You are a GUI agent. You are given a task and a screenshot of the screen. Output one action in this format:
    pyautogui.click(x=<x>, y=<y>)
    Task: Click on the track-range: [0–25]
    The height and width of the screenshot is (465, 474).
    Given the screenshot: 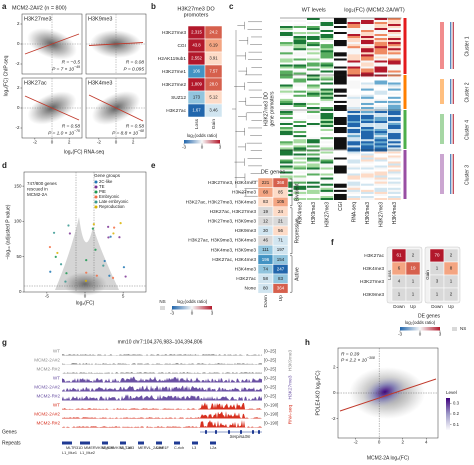 What is the action you would take?
    pyautogui.click(x=270, y=351)
    